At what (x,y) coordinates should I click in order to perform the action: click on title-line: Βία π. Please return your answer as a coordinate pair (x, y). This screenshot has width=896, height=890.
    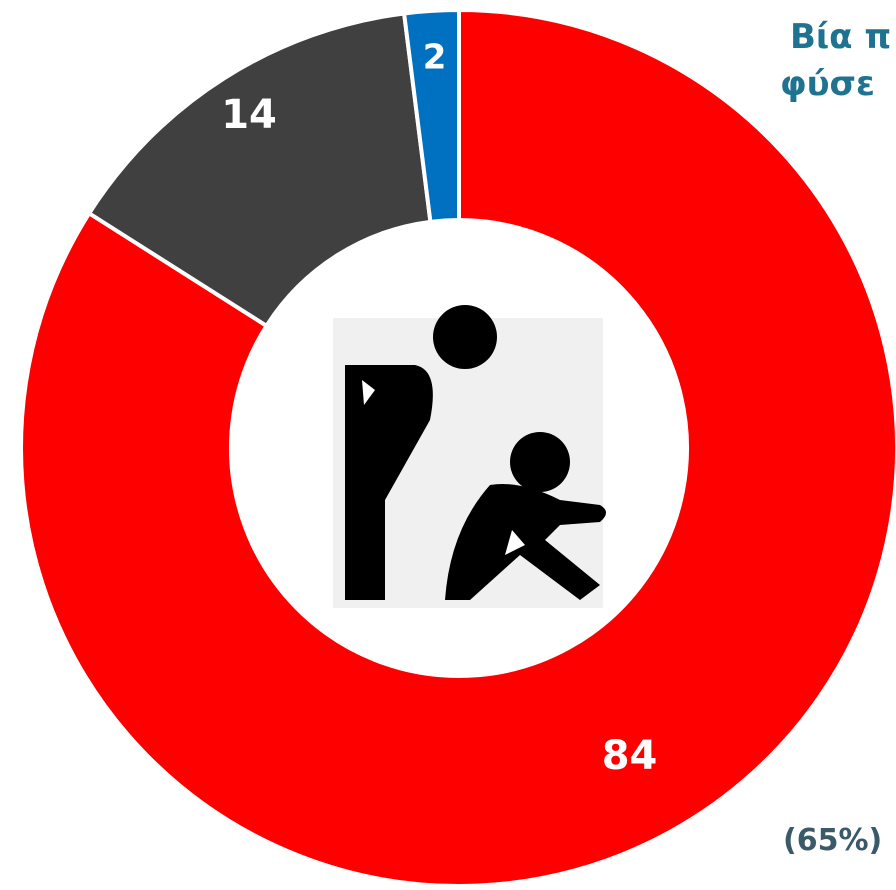
    Looking at the image, I should click on (840, 37).